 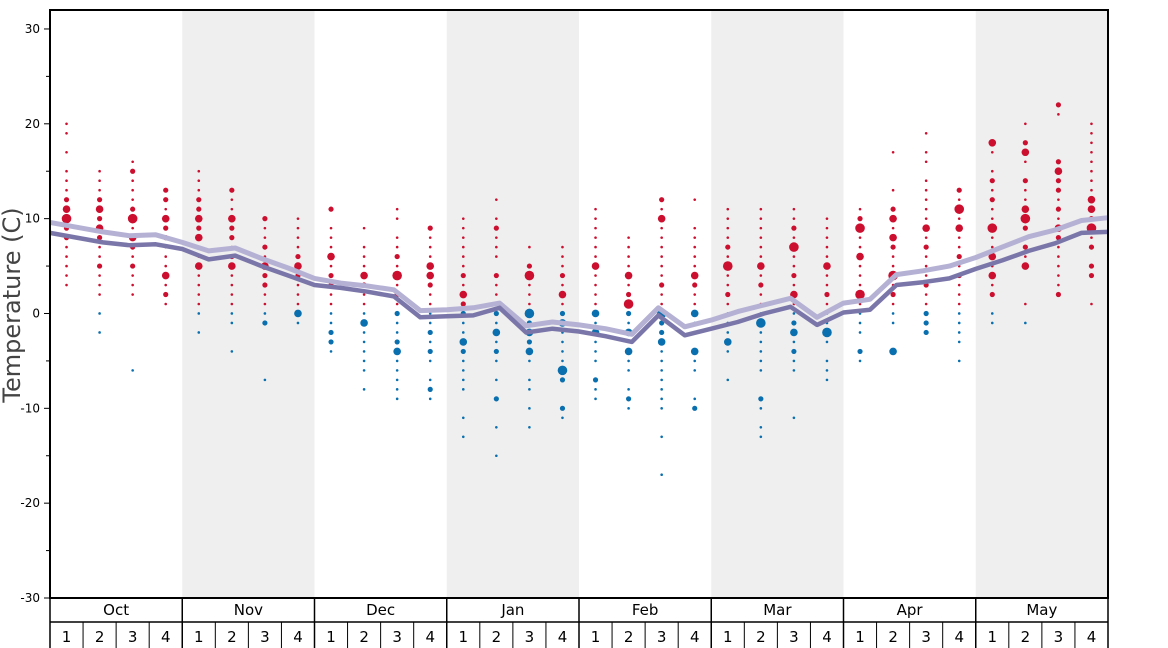 What do you see at coordinates (32, 219) in the screenshot?
I see `y-tick-label: 10` at bounding box center [32, 219].